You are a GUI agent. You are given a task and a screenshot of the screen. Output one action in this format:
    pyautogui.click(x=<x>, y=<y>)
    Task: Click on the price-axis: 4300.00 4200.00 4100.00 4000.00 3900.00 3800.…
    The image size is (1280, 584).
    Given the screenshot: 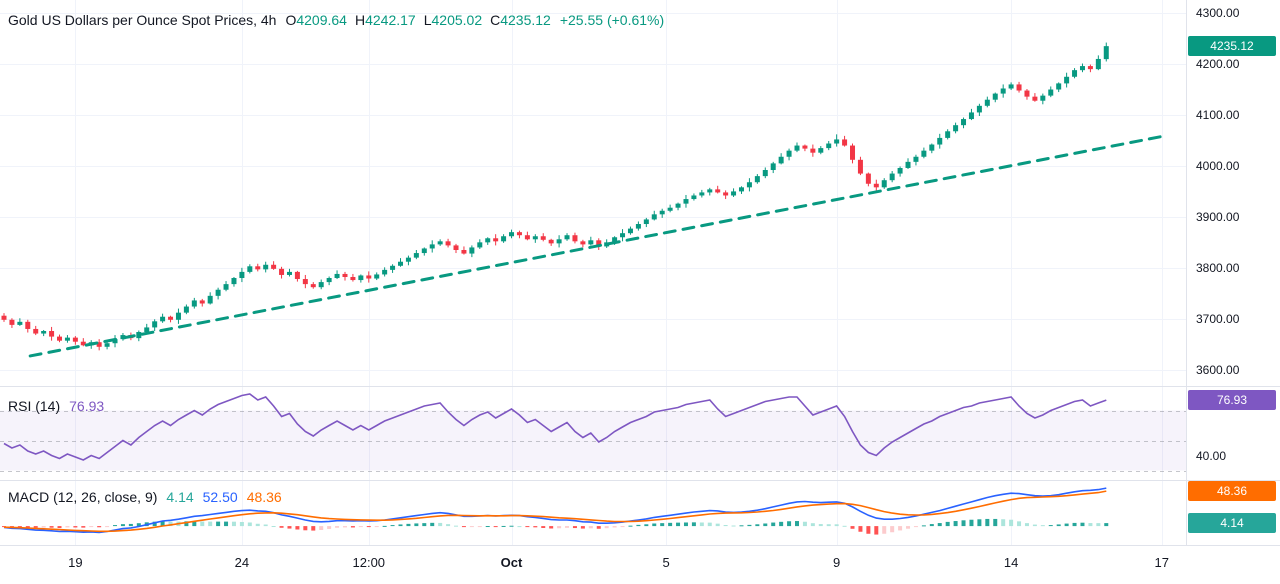 What is the action you would take?
    pyautogui.click(x=1233, y=272)
    